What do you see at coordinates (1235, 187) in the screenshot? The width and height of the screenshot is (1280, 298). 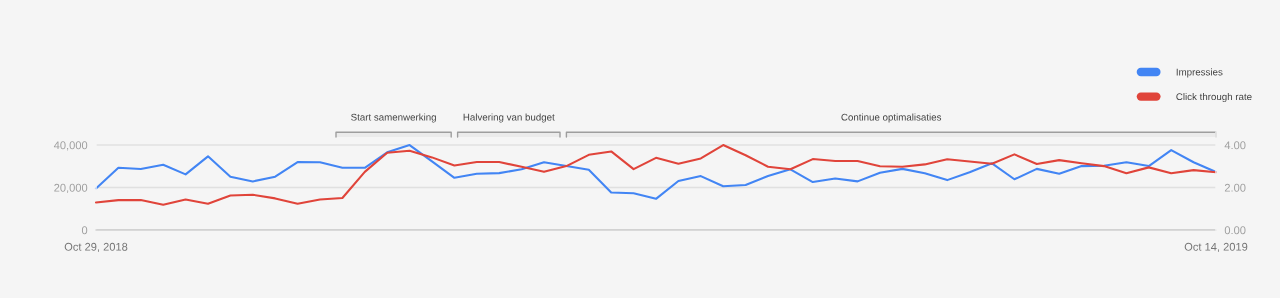 I see `y2-tick-label: 2.00` at bounding box center [1235, 187].